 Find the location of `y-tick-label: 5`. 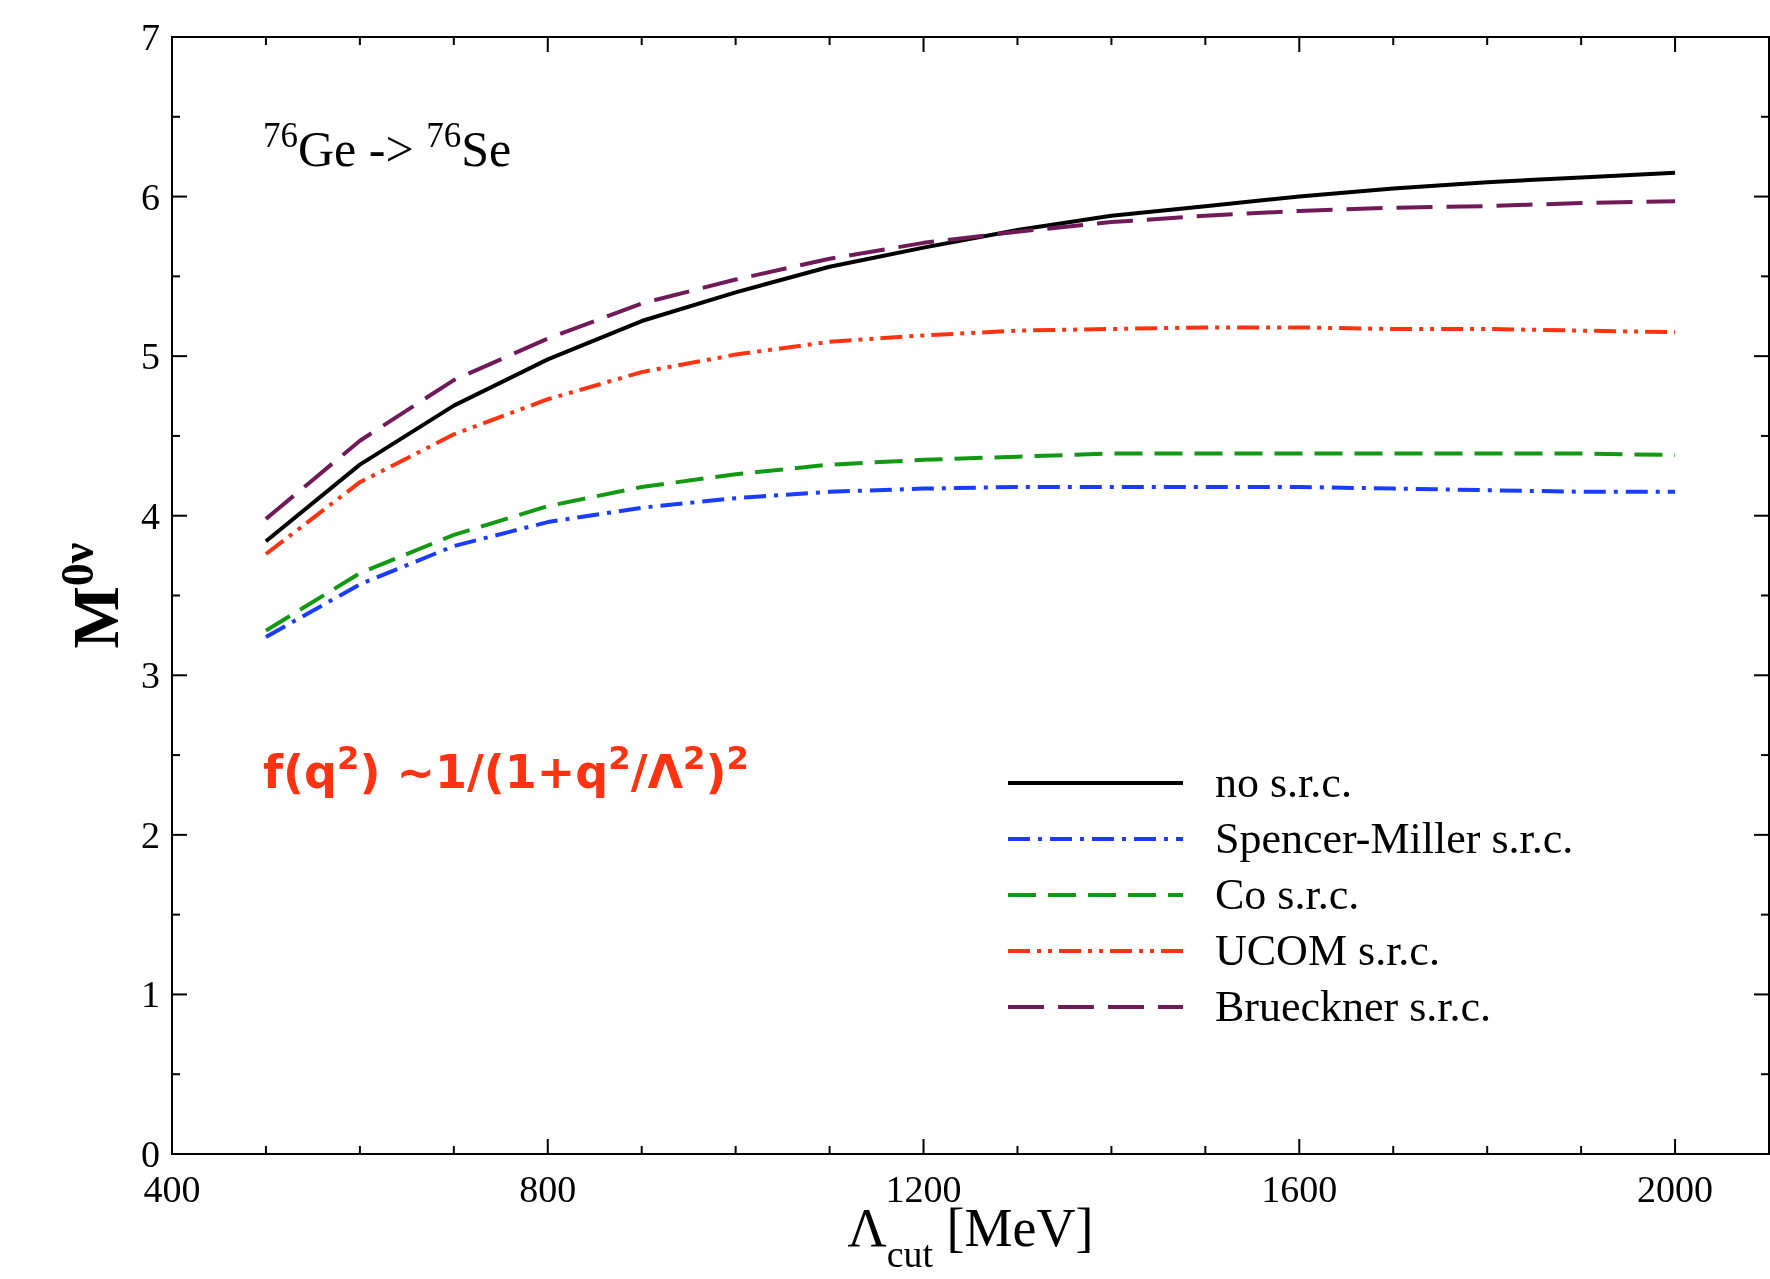

y-tick-label: 5 is located at coordinates (150, 356).